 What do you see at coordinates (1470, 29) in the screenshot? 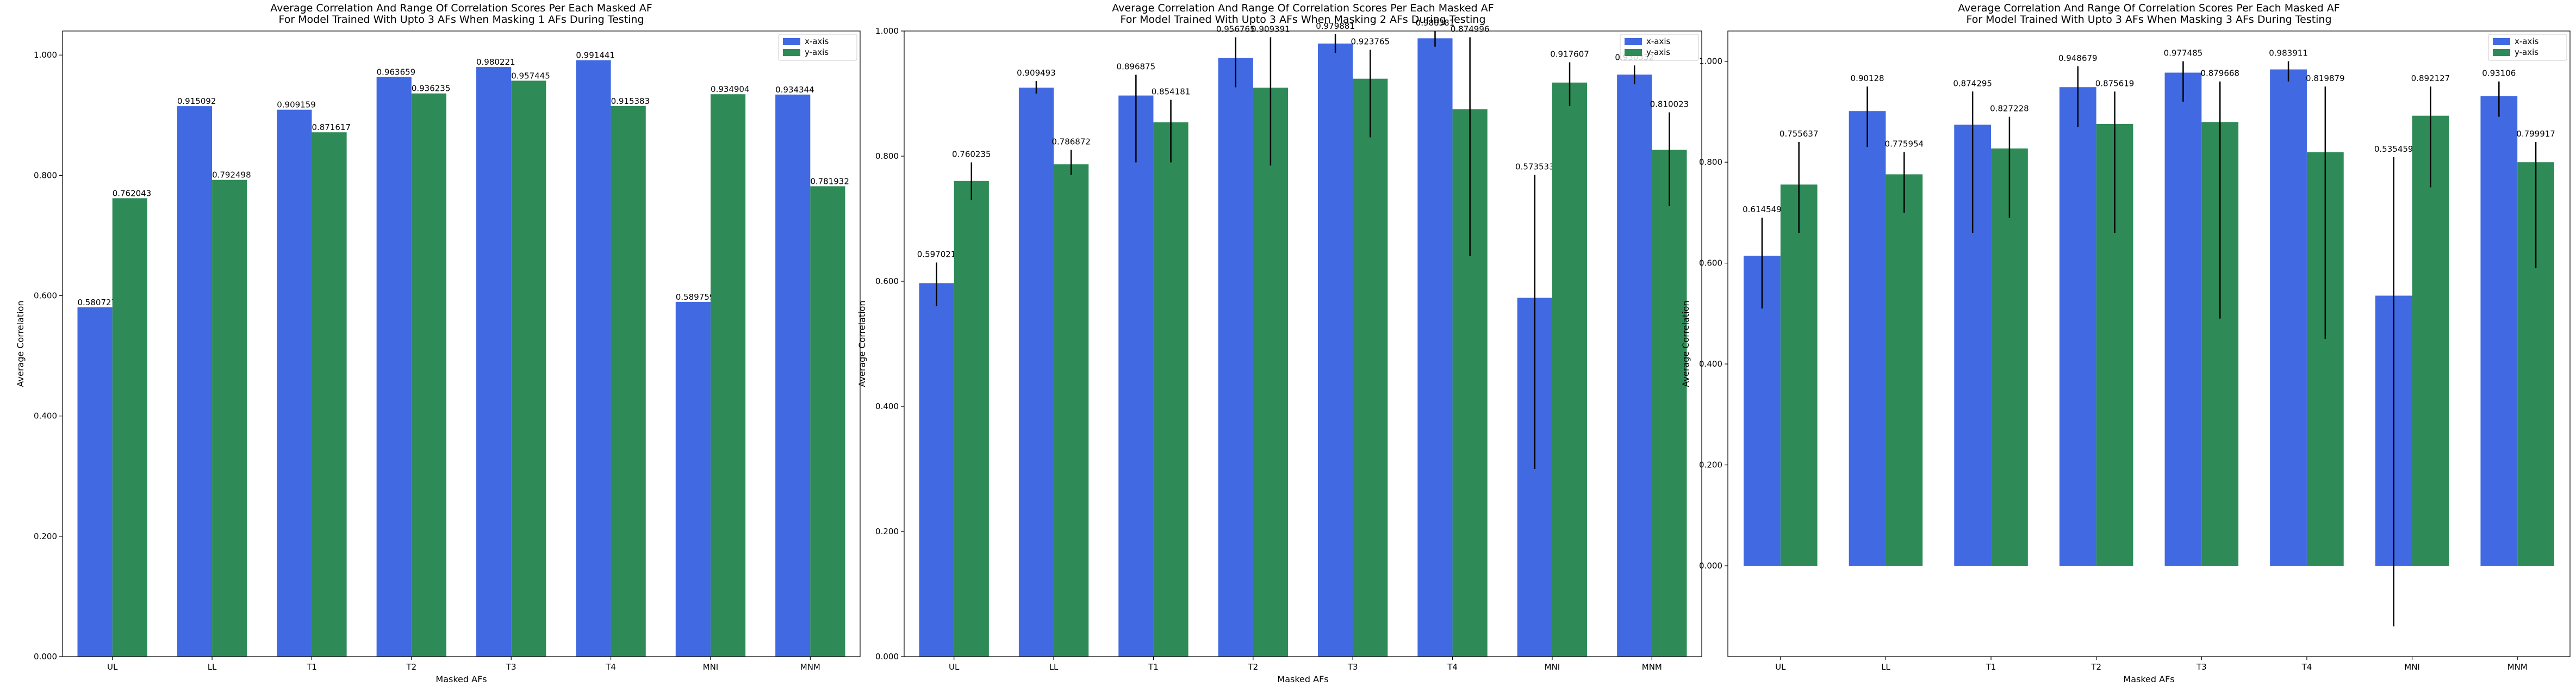
I see `data-label-y-axis-T4: 0.874996` at bounding box center [1470, 29].